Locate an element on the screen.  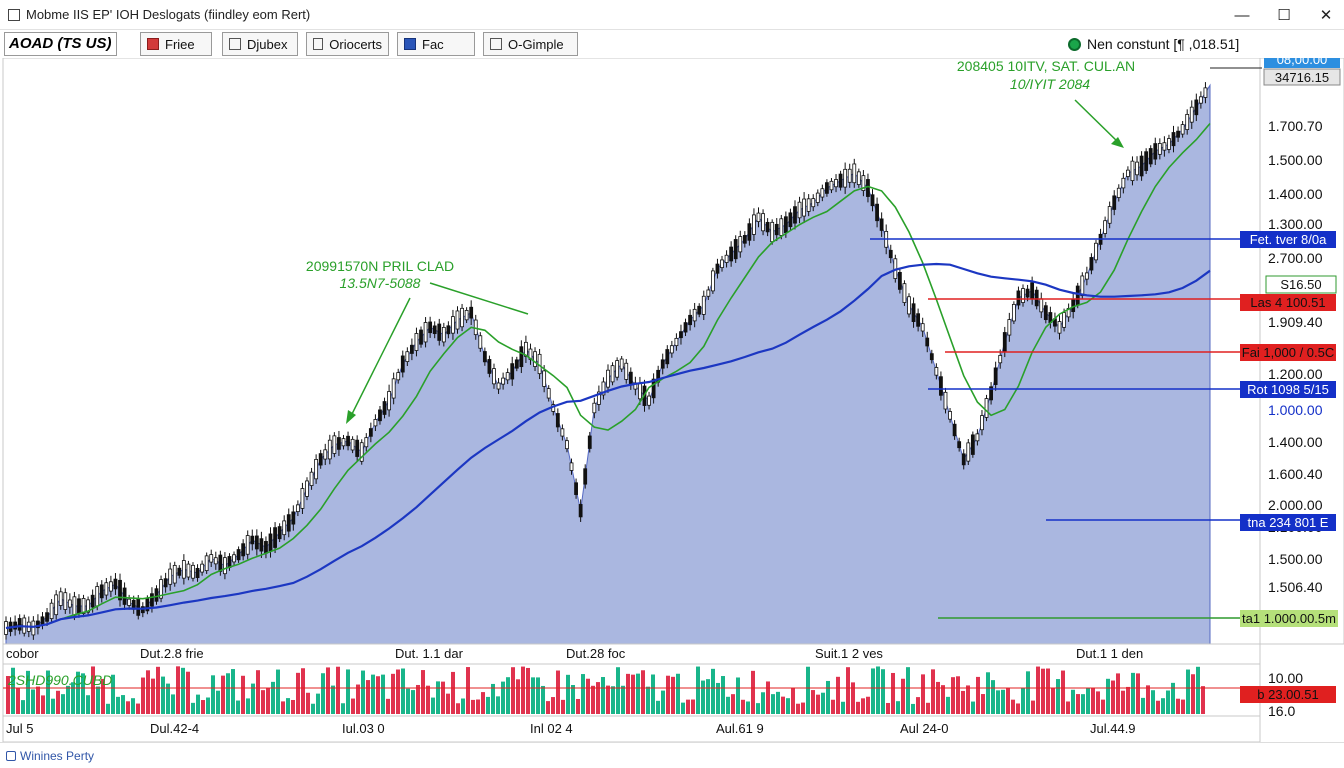
toolbar-button-ogimple: O-Gimple is located at coordinates (530, 44).